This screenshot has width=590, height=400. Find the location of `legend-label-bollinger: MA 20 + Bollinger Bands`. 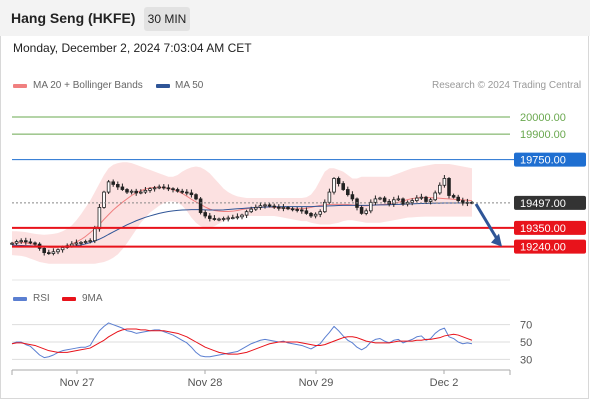

legend-label-bollinger: MA 20 + Bollinger Bands is located at coordinates (88, 85).